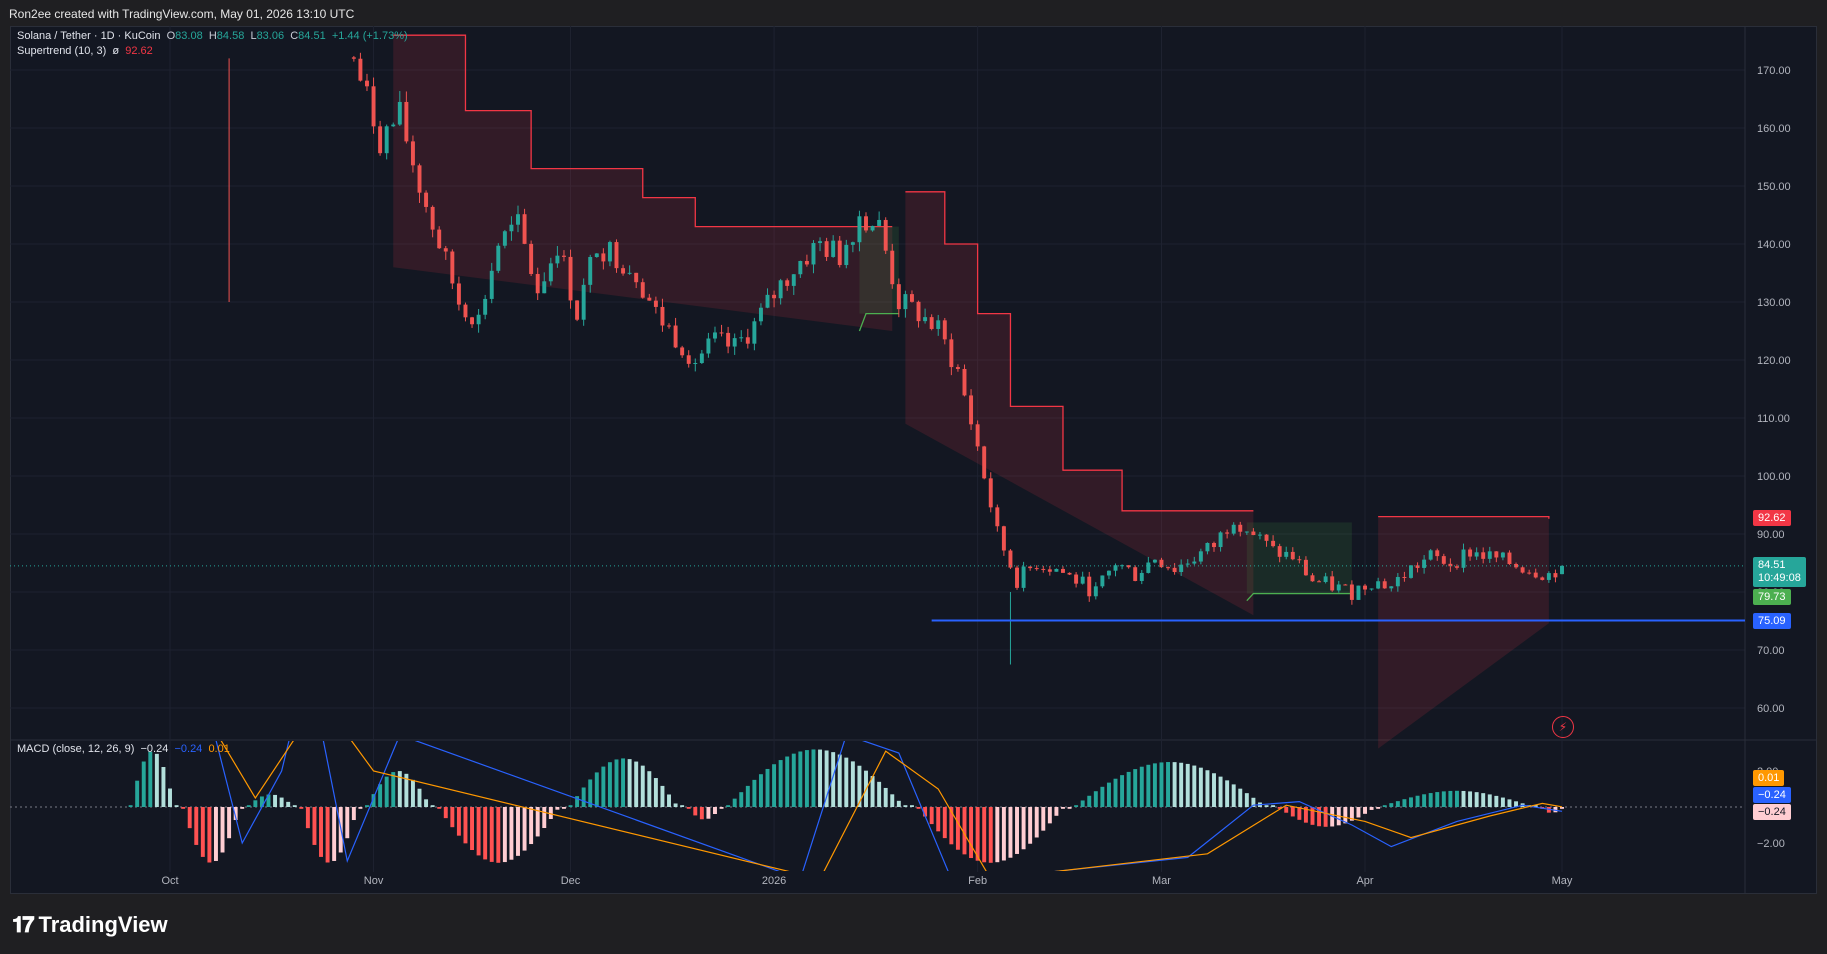 This screenshot has width=1827, height=954. What do you see at coordinates (1771, 844) in the screenshot?
I see `macd-tick-label: −2.00` at bounding box center [1771, 844].